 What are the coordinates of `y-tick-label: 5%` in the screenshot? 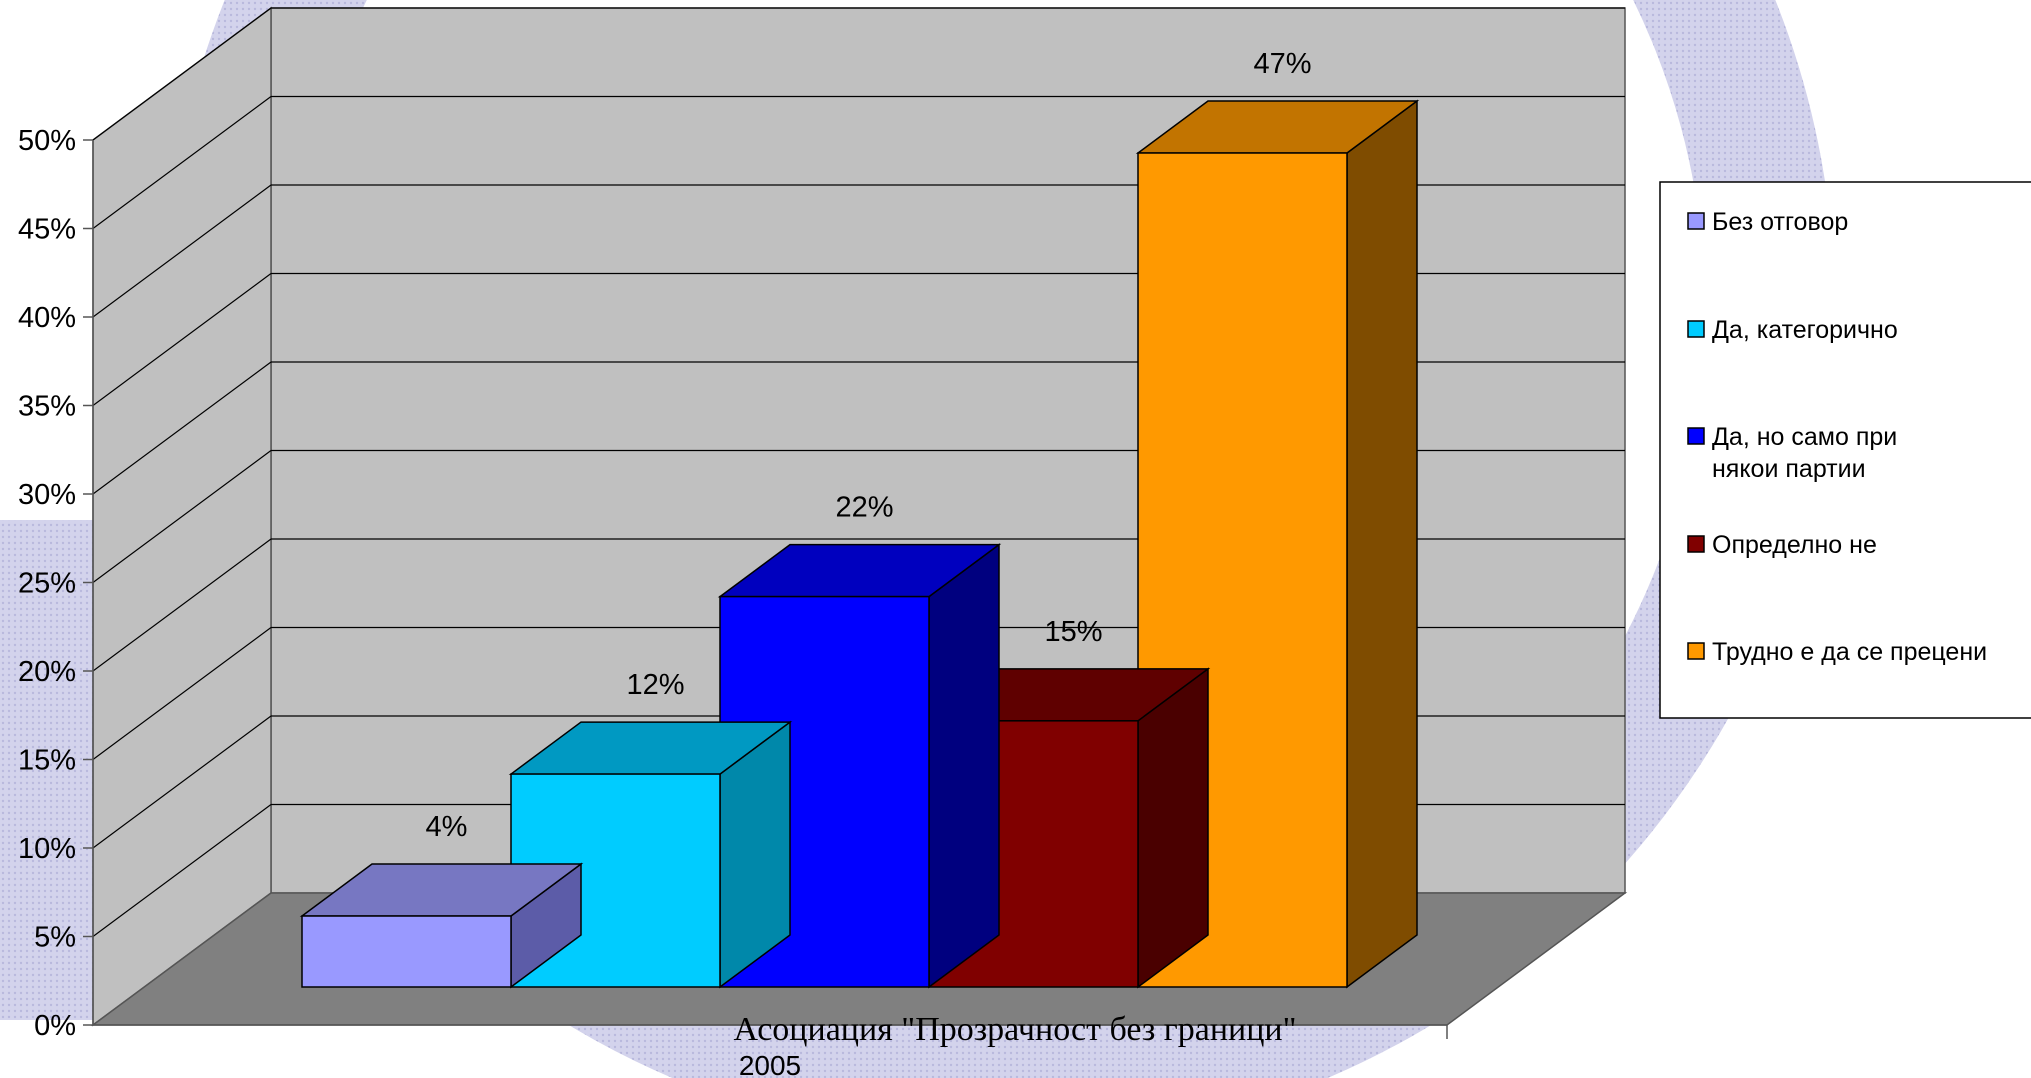 It's located at (55, 938).